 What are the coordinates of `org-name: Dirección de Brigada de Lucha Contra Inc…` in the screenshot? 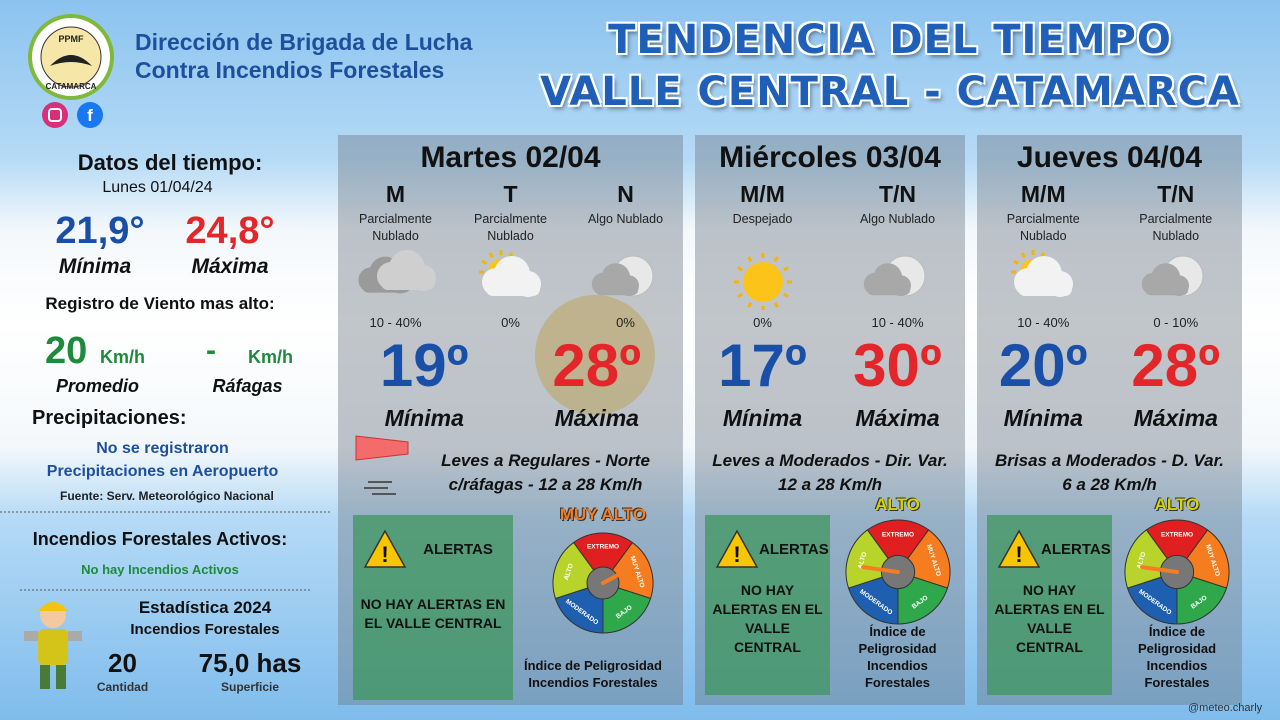 It's located at (303, 56).